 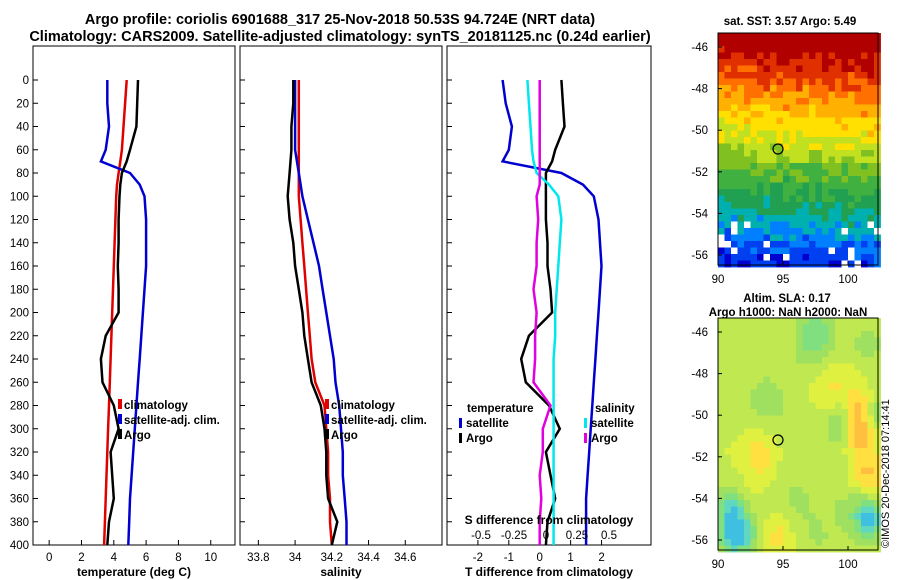 I want to click on y-tick-label: 200, so click(x=19, y=314).